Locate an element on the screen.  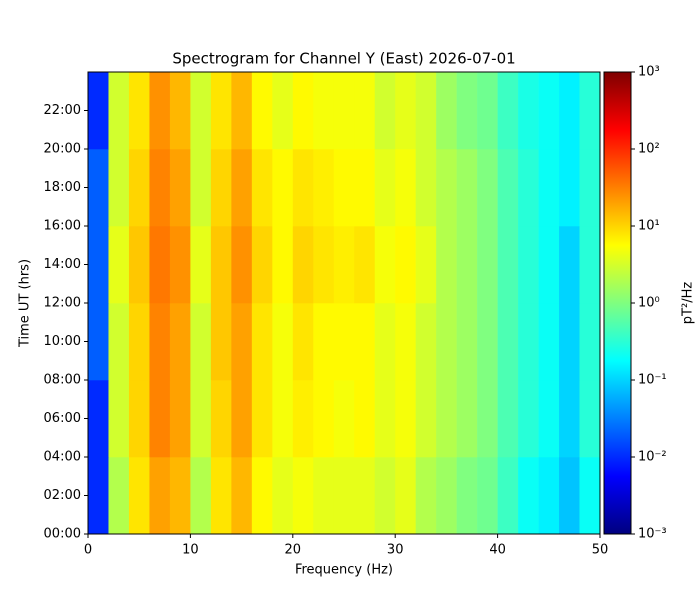
x-tick-label: 20 is located at coordinates (293, 550).